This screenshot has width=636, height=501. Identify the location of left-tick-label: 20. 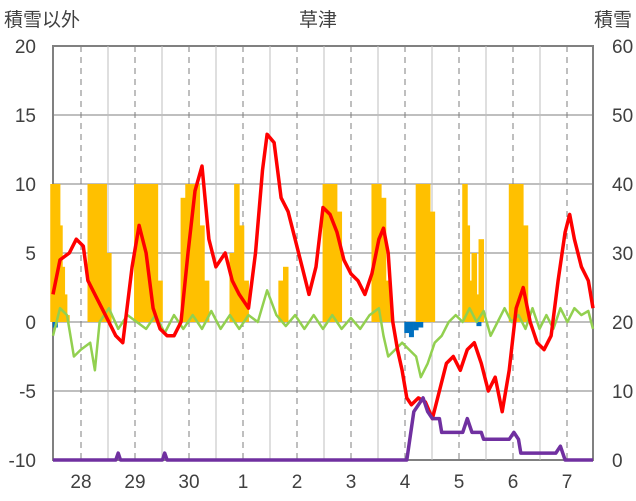
(25, 47).